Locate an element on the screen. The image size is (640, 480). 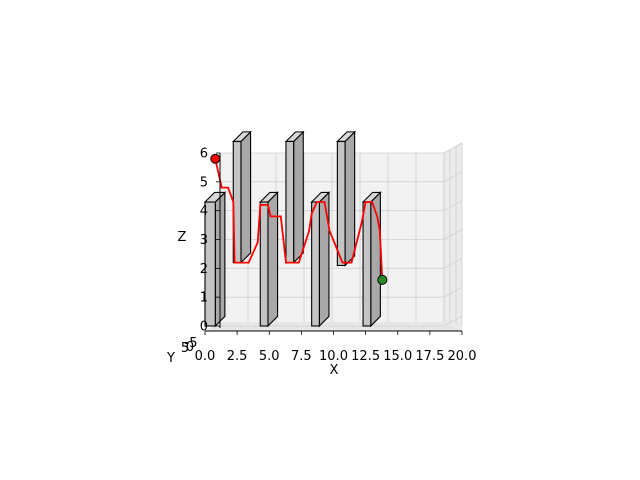
y-tick-label: 5 is located at coordinates (185, 348).